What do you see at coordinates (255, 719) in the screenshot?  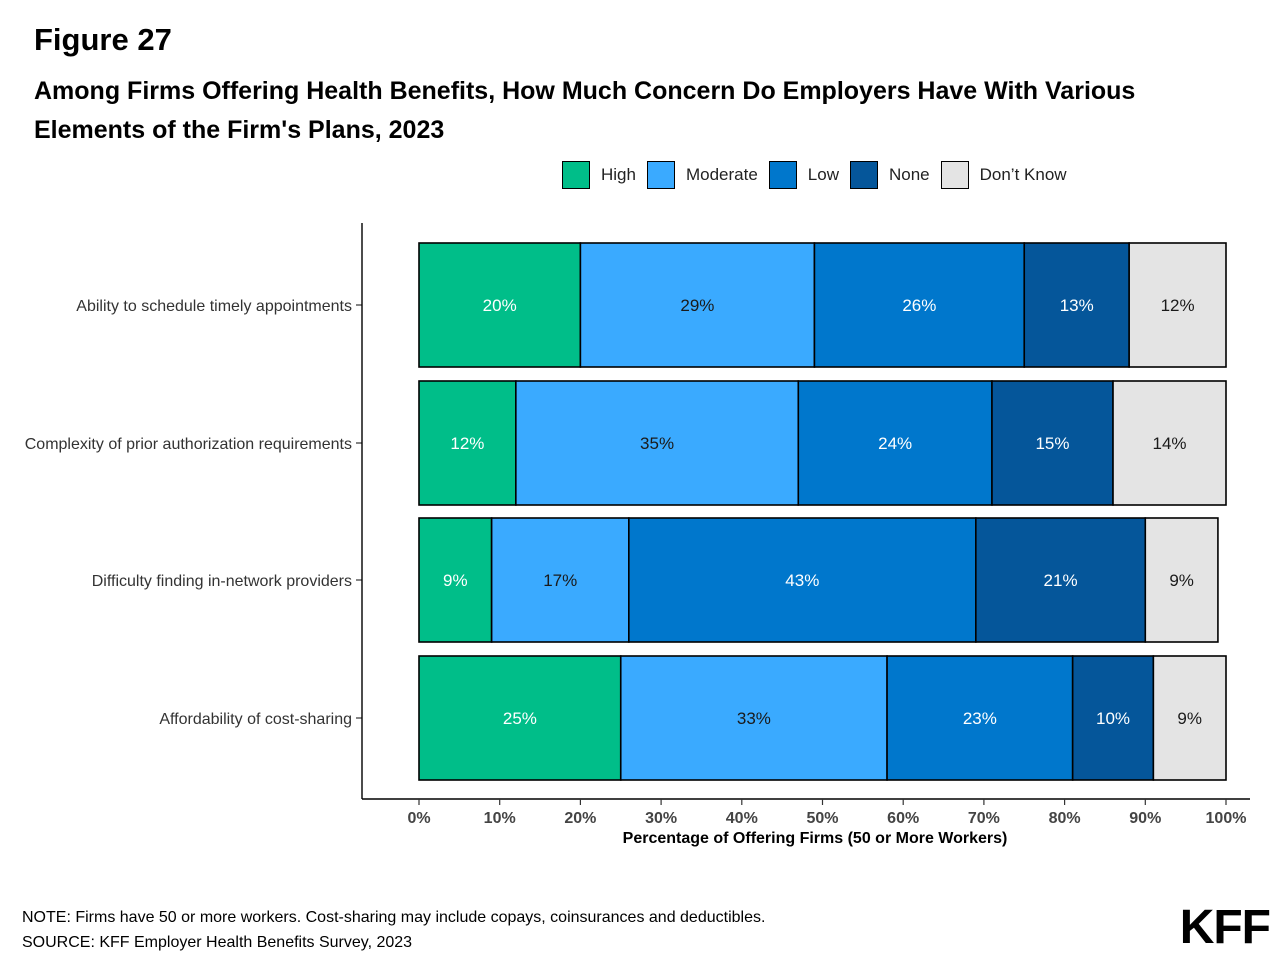 I see `y-tick-label: Affordability of cost-sharing` at bounding box center [255, 719].